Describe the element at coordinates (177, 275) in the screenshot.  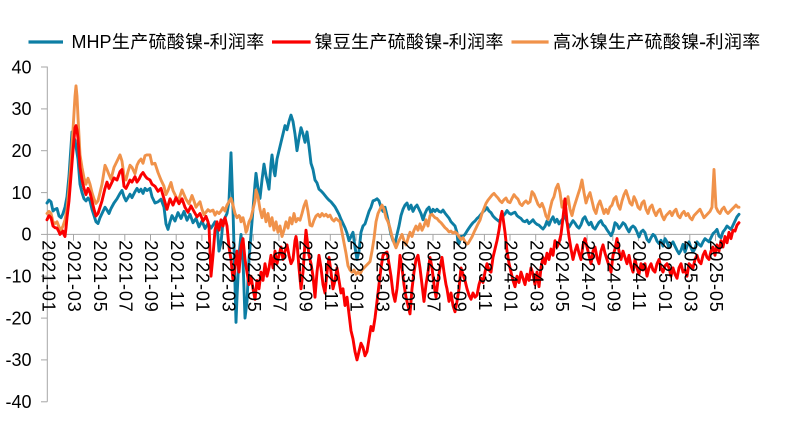
I see `svg-text: 2021-11` at that location.